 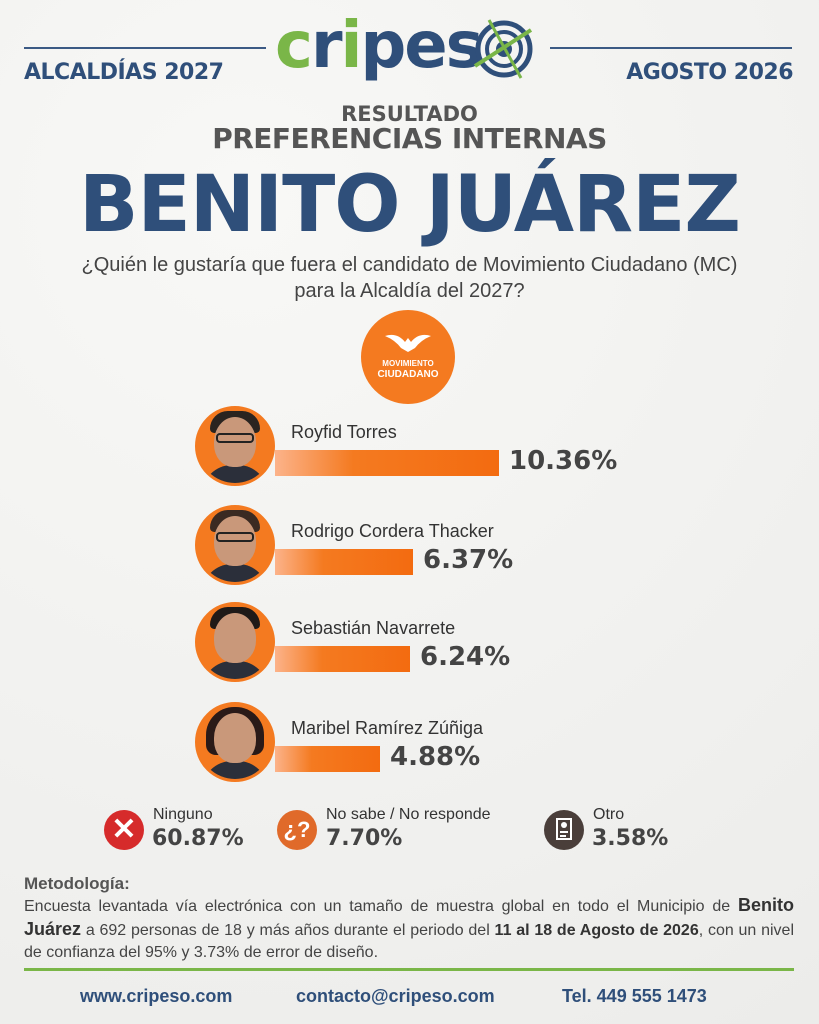 What do you see at coordinates (297, 830) in the screenshot?
I see `question-icon: ¿?` at bounding box center [297, 830].